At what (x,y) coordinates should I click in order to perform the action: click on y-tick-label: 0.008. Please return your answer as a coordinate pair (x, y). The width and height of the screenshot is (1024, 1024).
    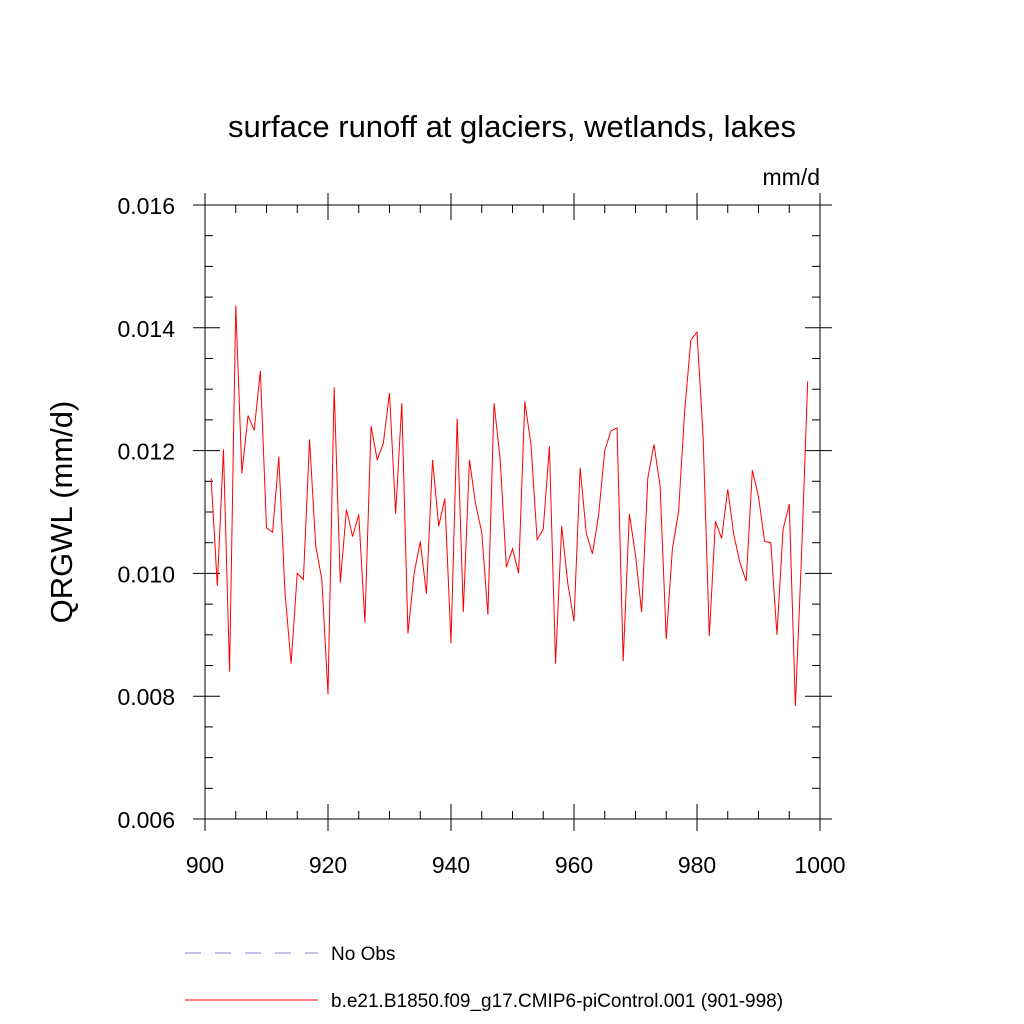
    Looking at the image, I should click on (146, 697).